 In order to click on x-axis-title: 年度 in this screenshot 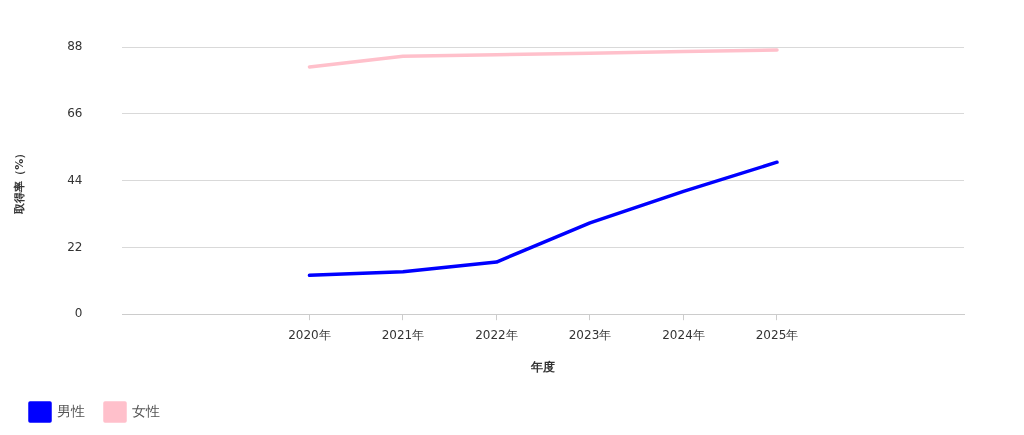, I will do `click(543, 366)`.